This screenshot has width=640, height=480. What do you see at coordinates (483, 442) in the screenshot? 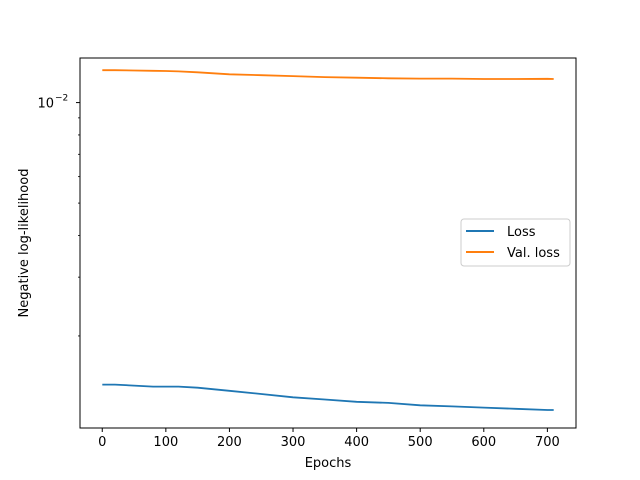
I see `x-tick-label: 600` at bounding box center [483, 442].